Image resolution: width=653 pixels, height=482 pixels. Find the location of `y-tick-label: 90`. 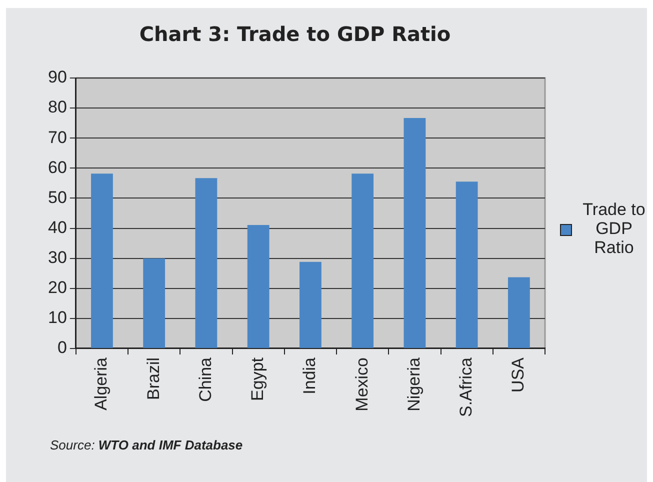

y-tick-label: 90 is located at coordinates (57, 77).